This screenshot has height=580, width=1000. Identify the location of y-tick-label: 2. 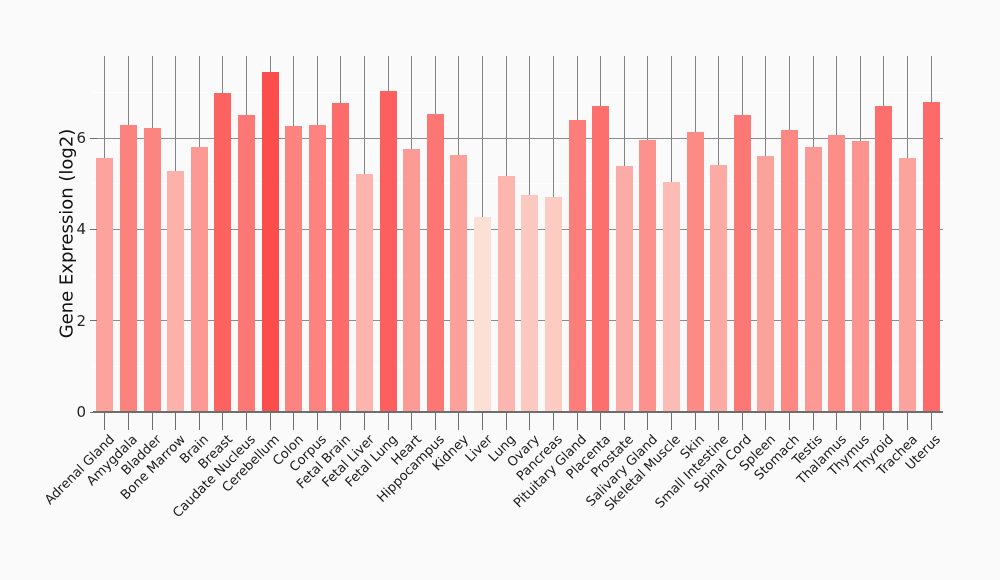
(81, 320).